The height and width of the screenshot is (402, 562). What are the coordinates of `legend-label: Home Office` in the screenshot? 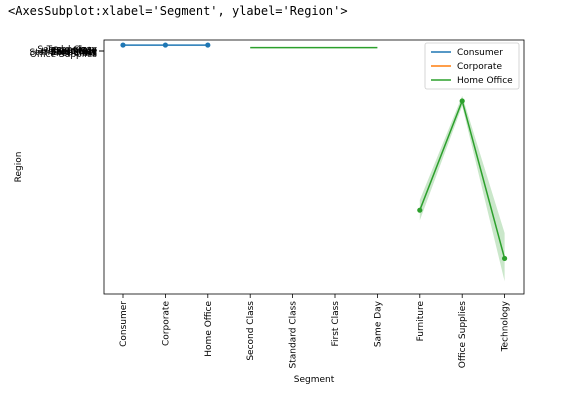 It's located at (485, 81).